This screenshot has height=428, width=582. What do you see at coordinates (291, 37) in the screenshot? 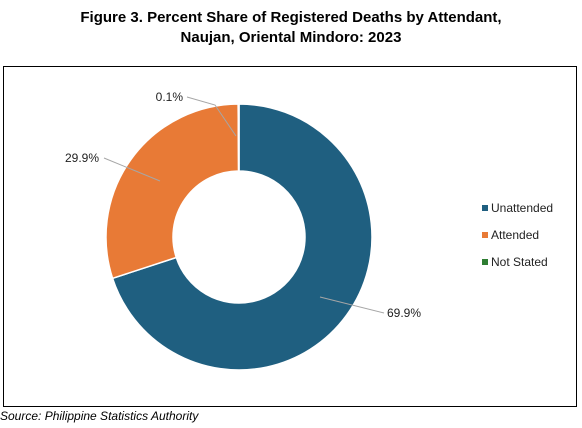
I see `chart-title-line-2: Naujan, Oriental Mindoro: 2023` at bounding box center [291, 37].